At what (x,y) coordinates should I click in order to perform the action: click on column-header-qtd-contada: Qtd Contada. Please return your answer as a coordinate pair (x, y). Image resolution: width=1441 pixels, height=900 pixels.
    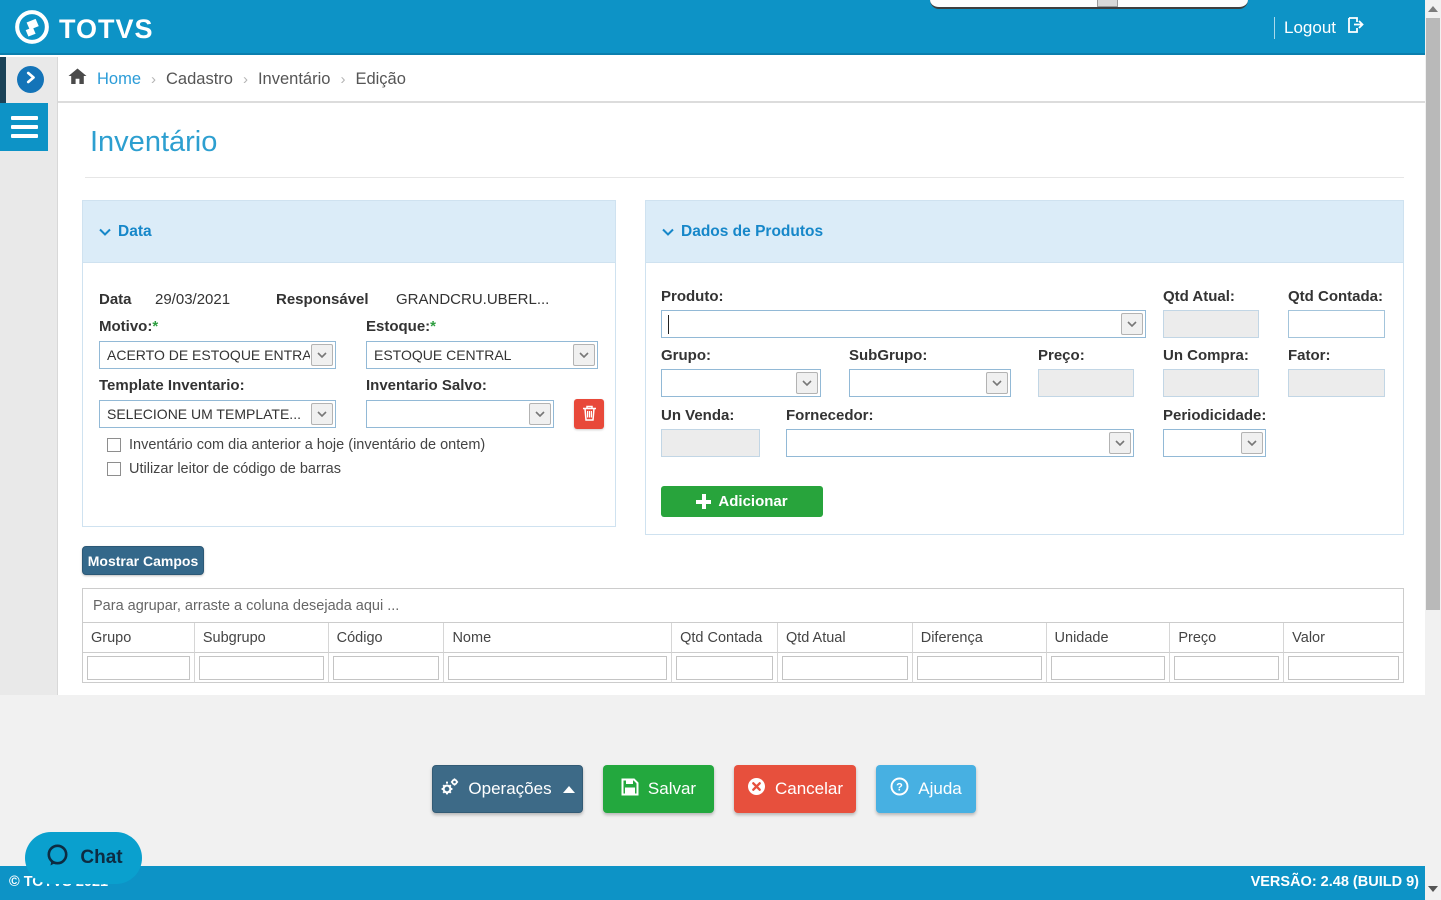
    Looking at the image, I should click on (725, 638).